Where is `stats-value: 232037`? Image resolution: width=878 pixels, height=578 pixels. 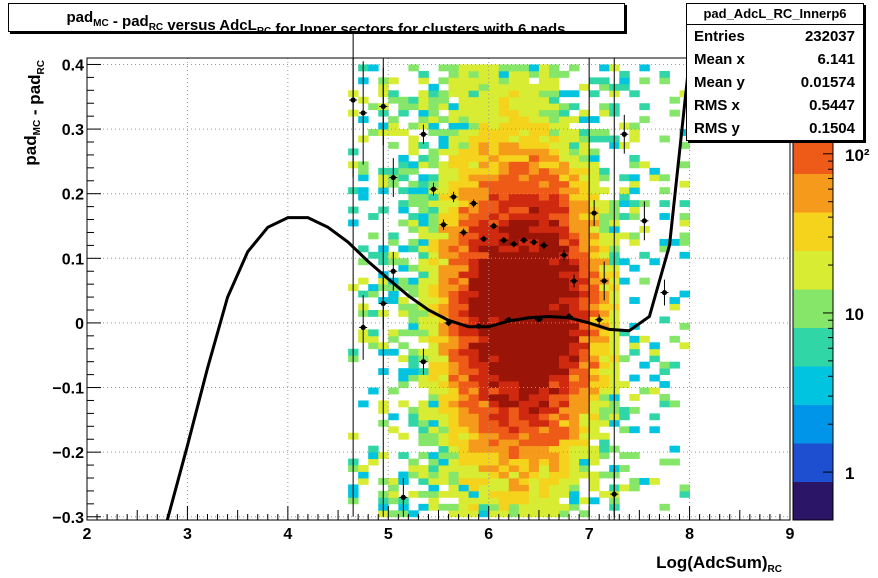
stats-value: 232037 is located at coordinates (829, 36).